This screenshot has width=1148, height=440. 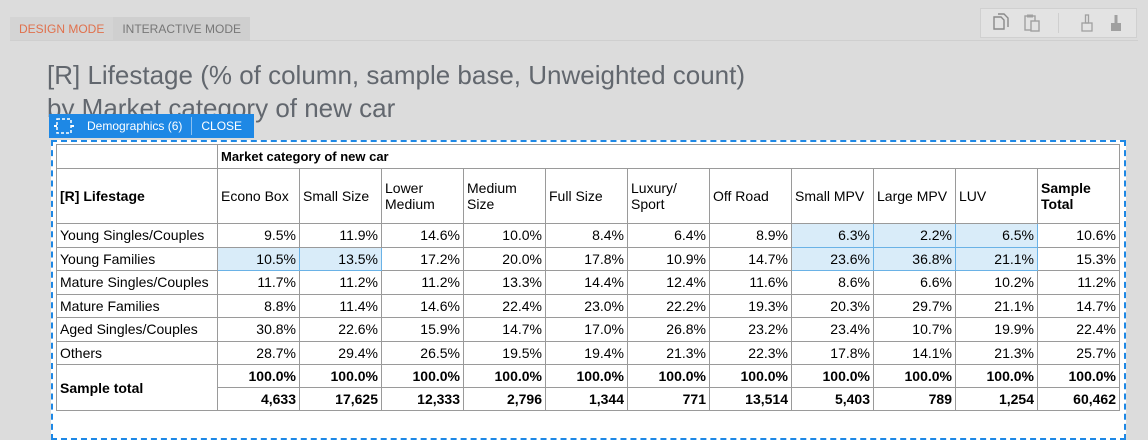 I want to click on column-group-header: Market category of new car, so click(x=668, y=156).